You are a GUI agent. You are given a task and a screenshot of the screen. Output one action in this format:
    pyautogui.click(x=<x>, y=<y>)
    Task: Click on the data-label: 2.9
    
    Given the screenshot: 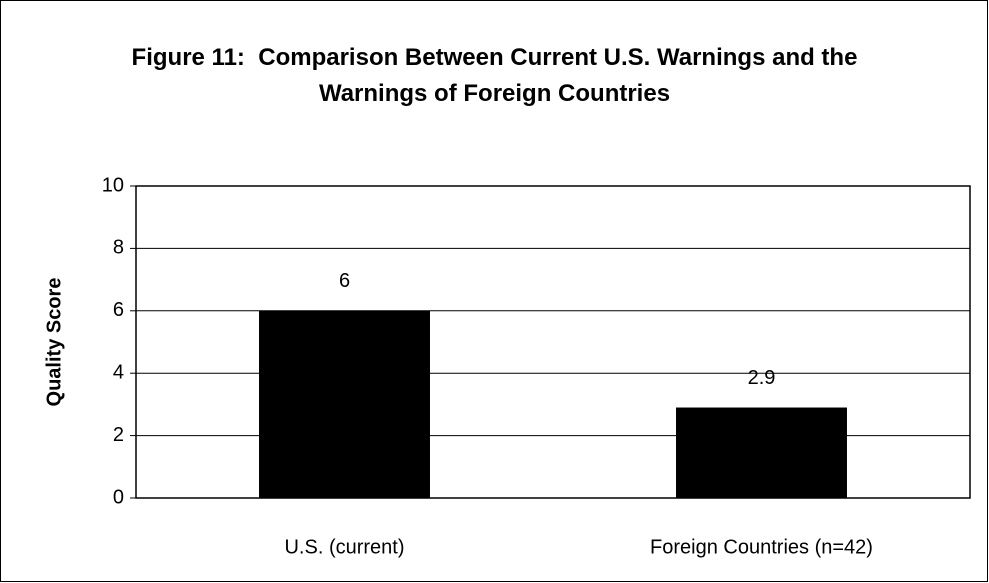 What is the action you would take?
    pyautogui.click(x=762, y=378)
    